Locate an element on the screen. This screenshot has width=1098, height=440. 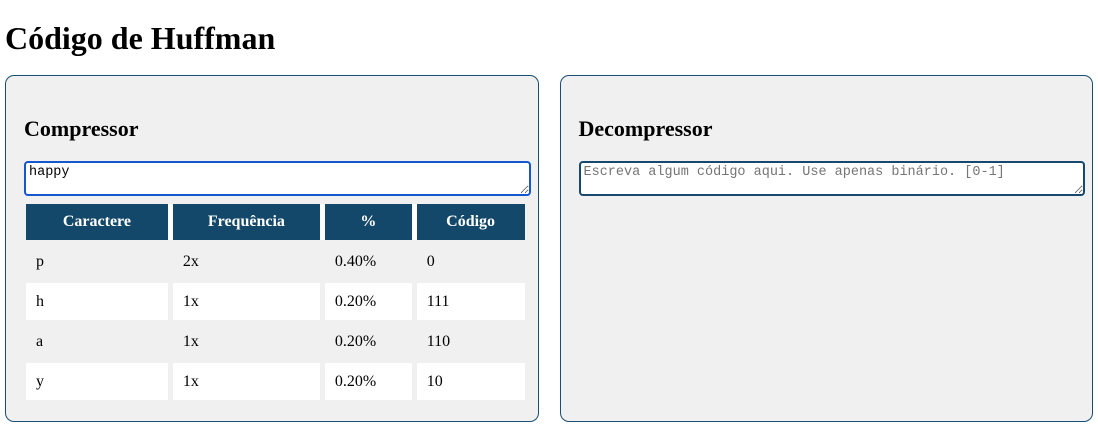
table-cell: y is located at coordinates (97, 382).